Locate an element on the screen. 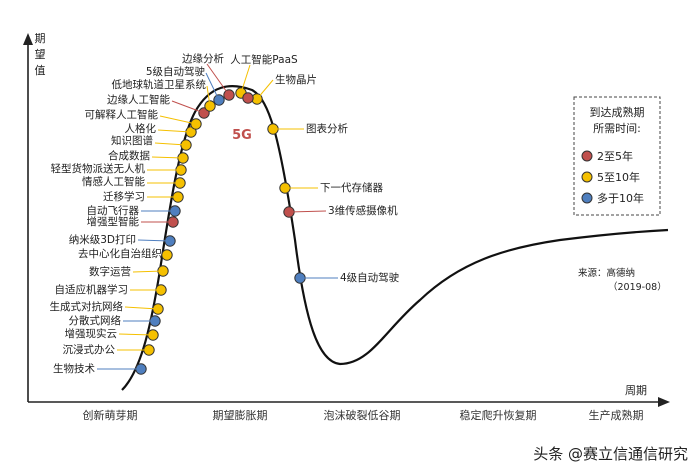  legend: 到达成熟期 所需时间: 2至5年 5至10年 多于10年 is located at coordinates (617, 156).